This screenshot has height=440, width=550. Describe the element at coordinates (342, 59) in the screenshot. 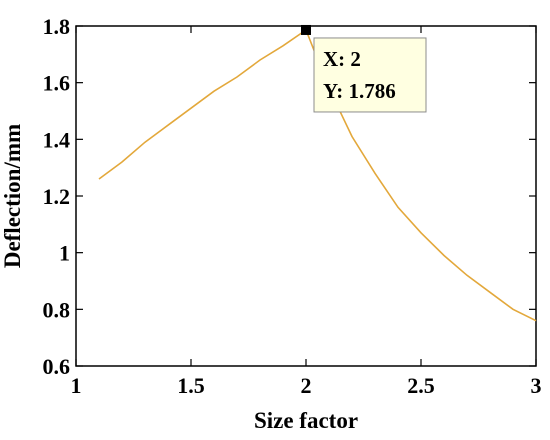

I see `datatip-x-label: X: 2` at that location.